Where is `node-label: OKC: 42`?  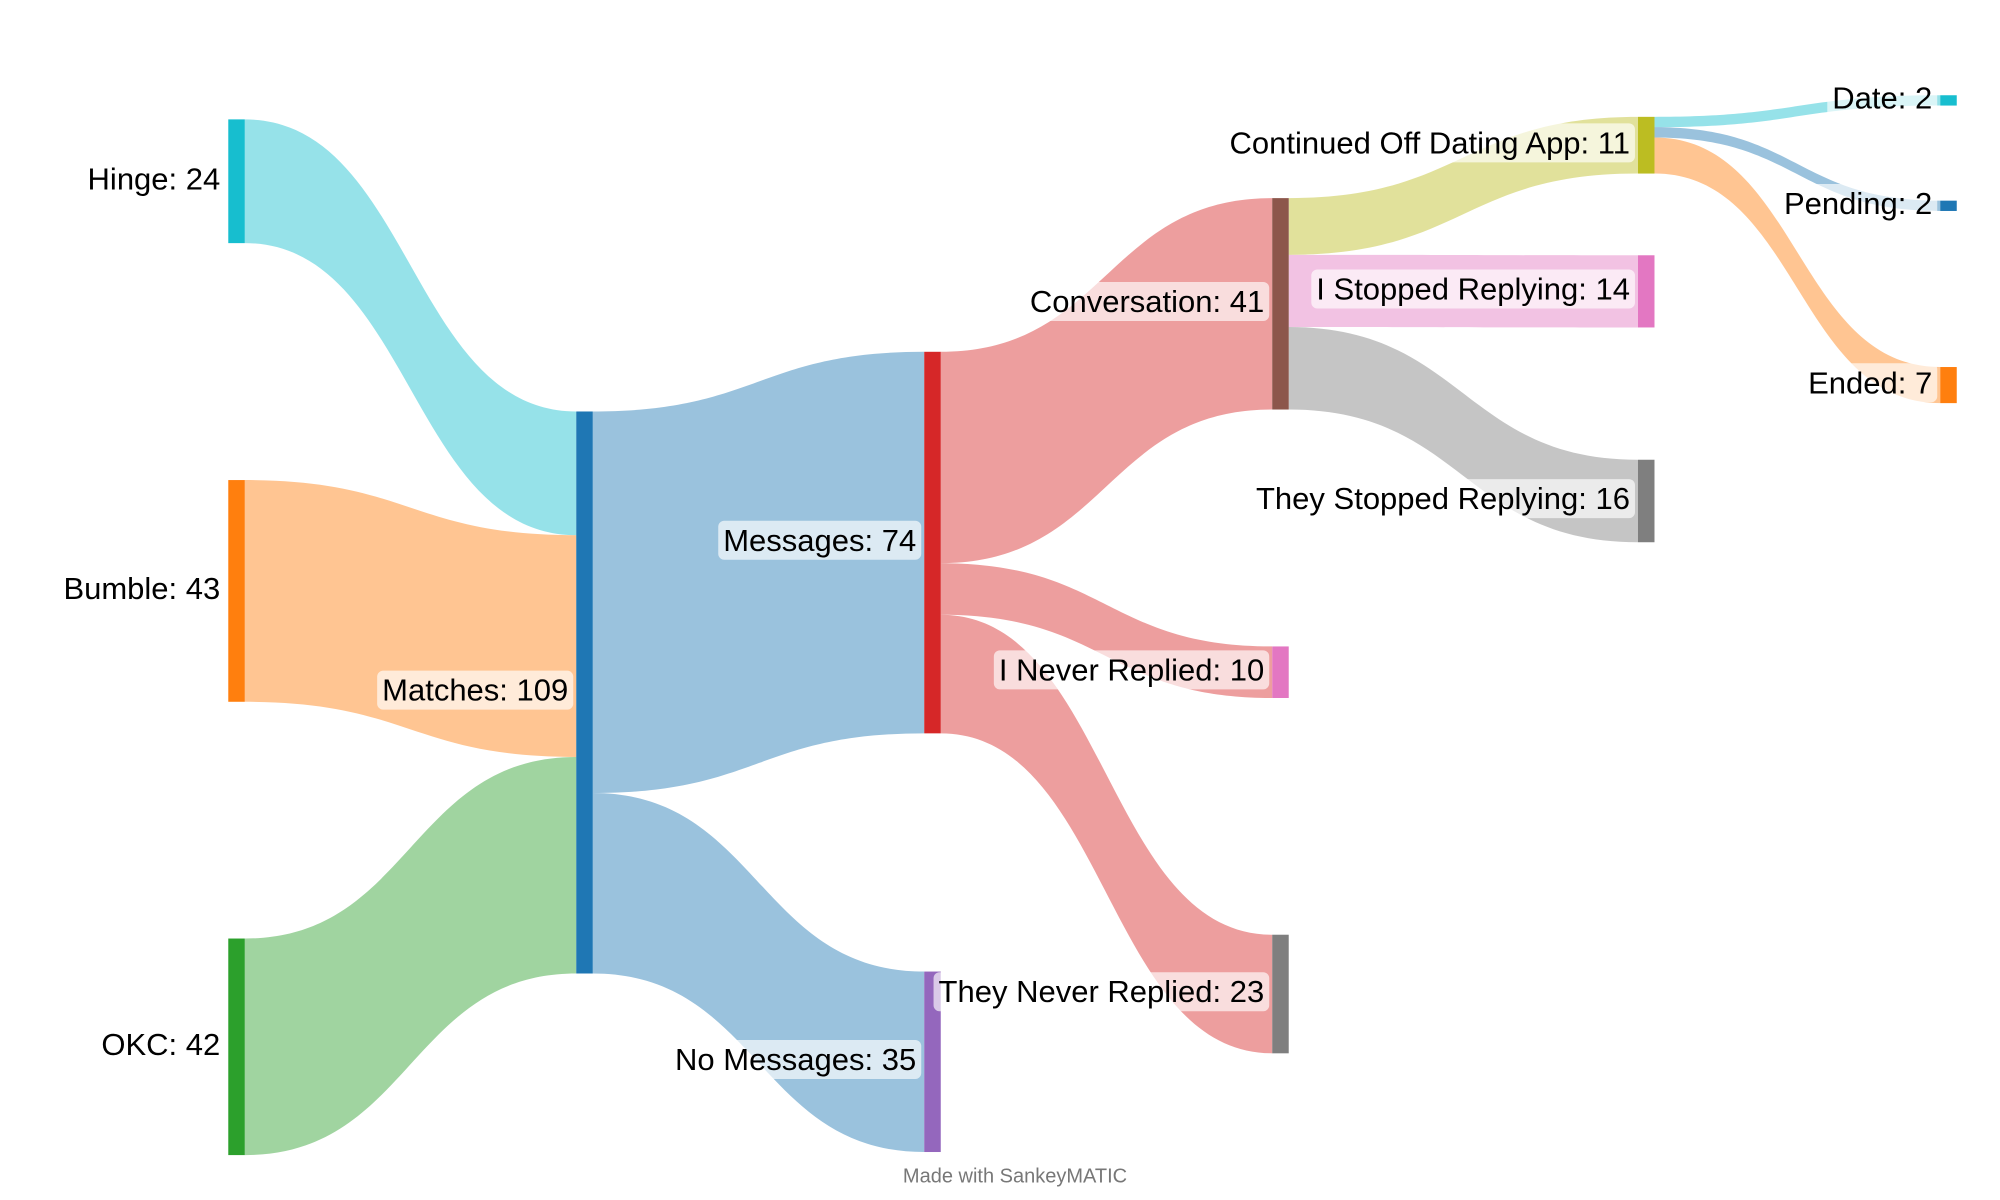 node-label: OKC: 42 is located at coordinates (160, 1044).